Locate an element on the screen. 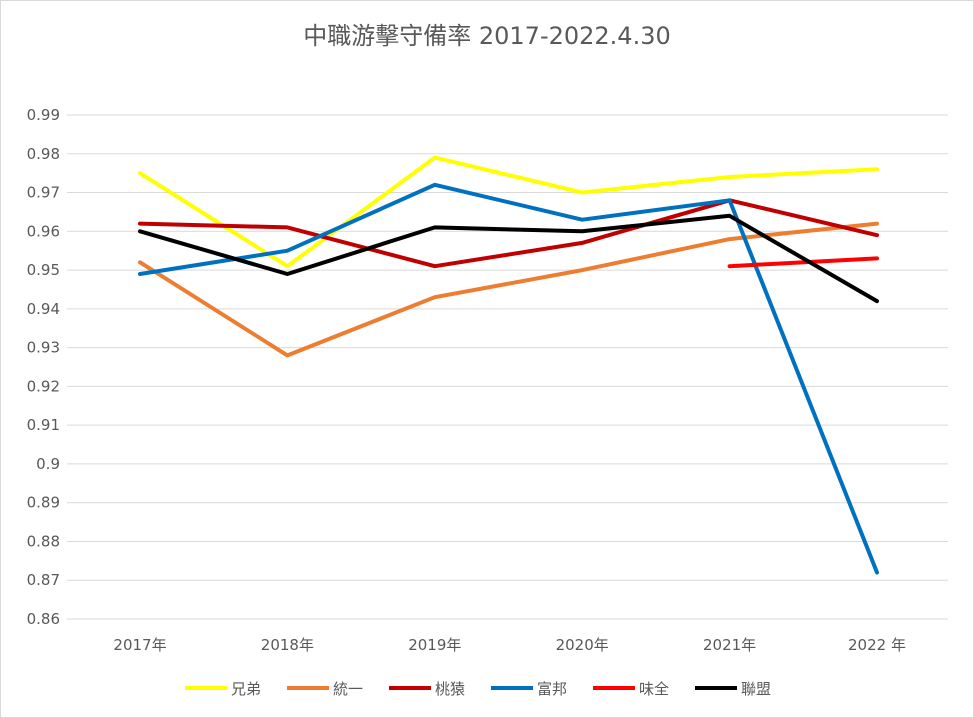 This screenshot has height=718, width=974. x-axis-tick-labels: 2017年 2018年 2019年 2020年 2021年 2022 年 is located at coordinates (509, 645).